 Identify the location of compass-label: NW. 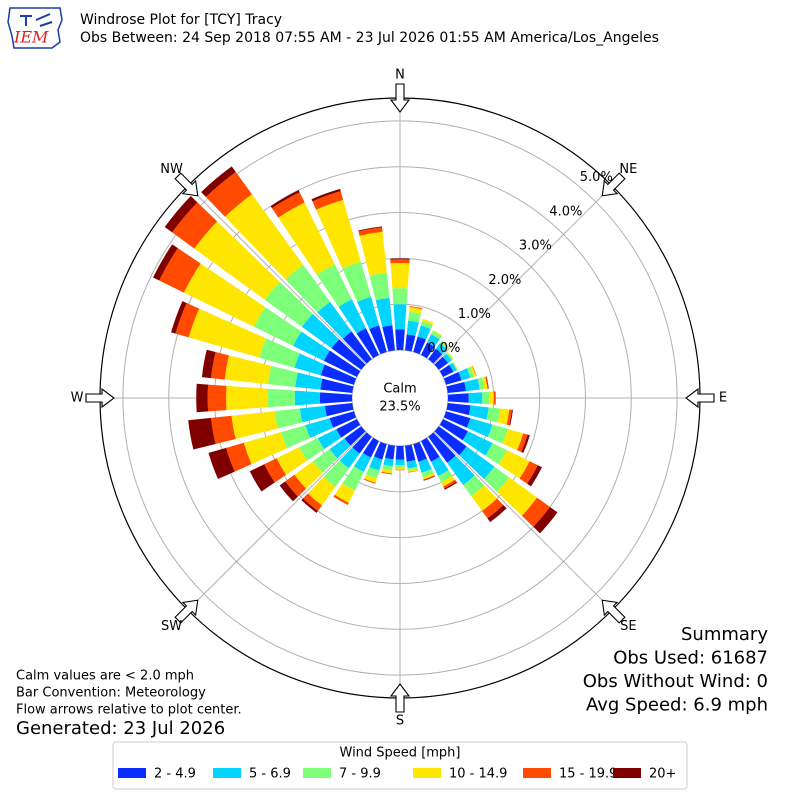
(171, 169).